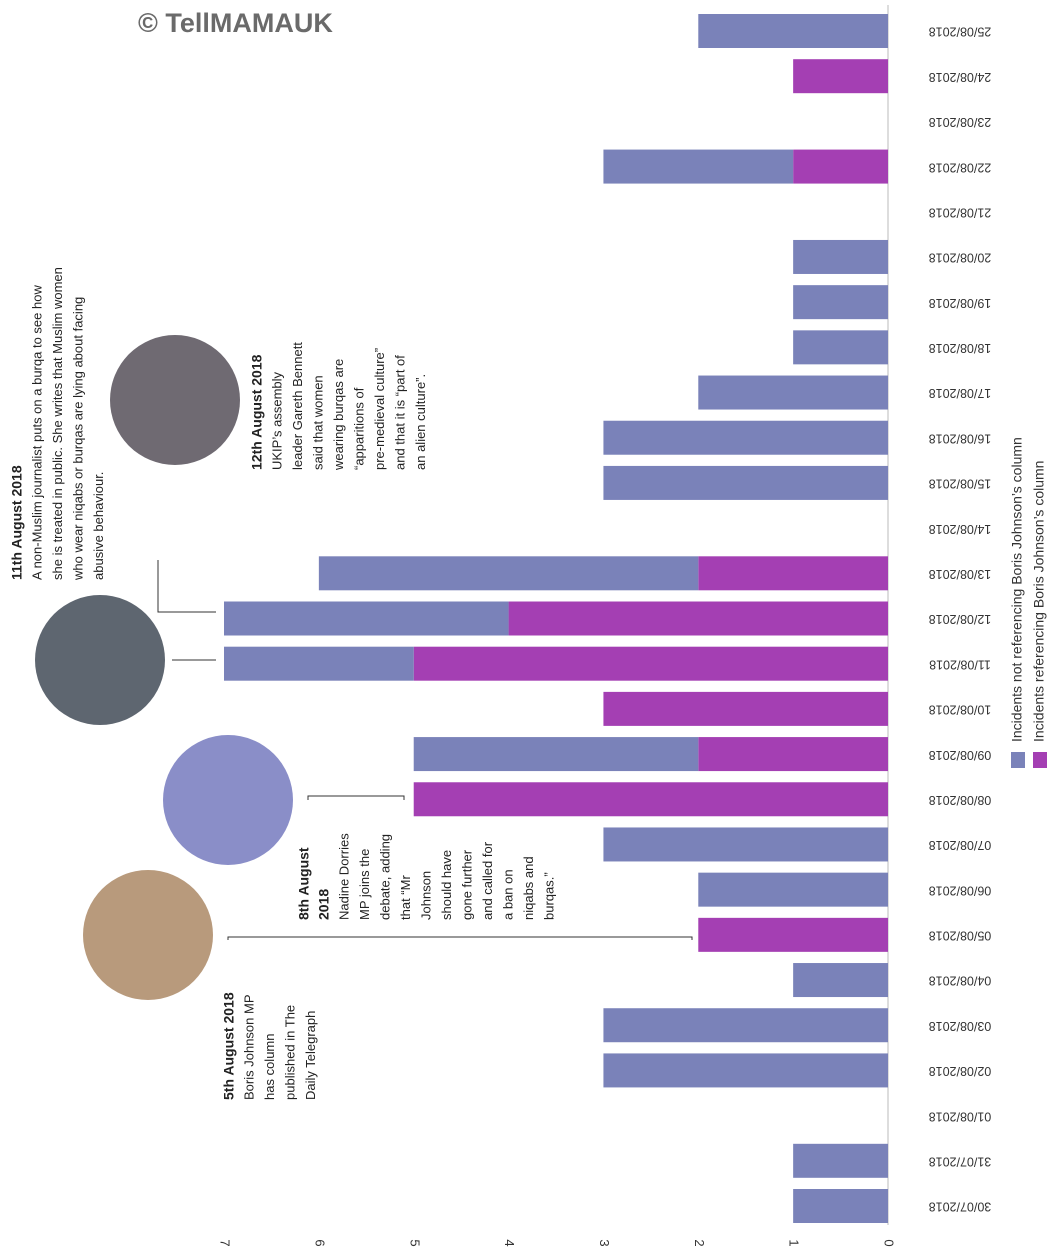 This screenshot has height=1259, width=1048. I want to click on annotation-text: pre-medieval culture”, so click(379, 409).